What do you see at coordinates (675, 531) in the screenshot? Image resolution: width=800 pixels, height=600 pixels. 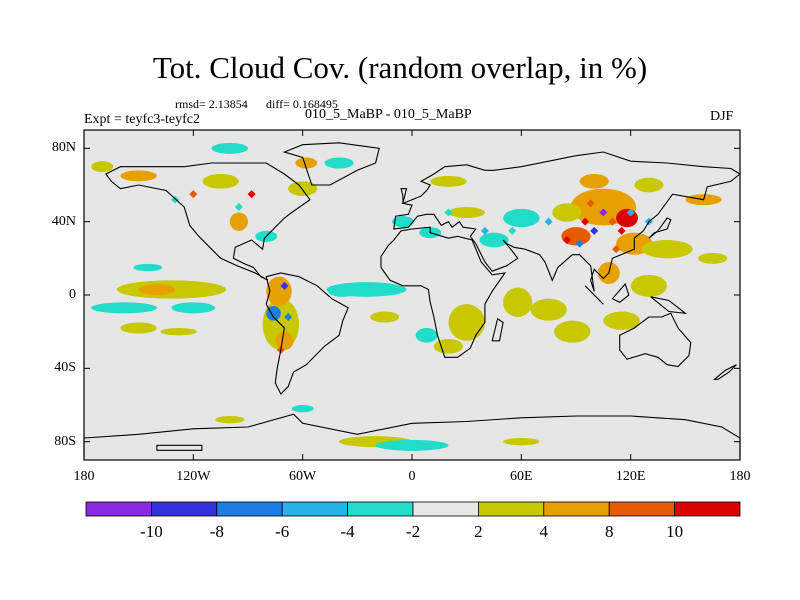 I see `colorbar-label: 10` at bounding box center [675, 531].